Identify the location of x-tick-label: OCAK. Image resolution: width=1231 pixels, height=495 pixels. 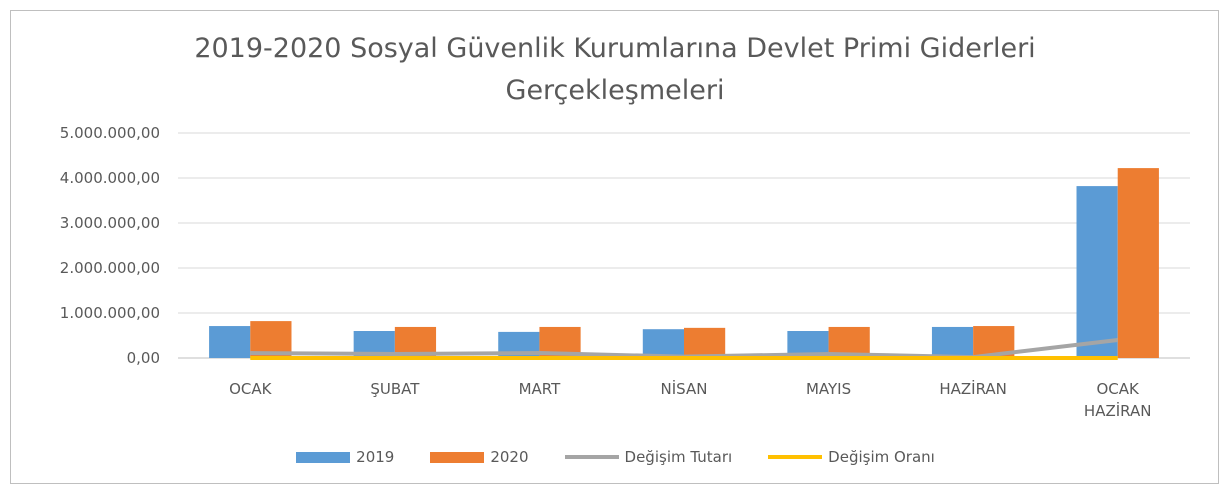
(250, 389).